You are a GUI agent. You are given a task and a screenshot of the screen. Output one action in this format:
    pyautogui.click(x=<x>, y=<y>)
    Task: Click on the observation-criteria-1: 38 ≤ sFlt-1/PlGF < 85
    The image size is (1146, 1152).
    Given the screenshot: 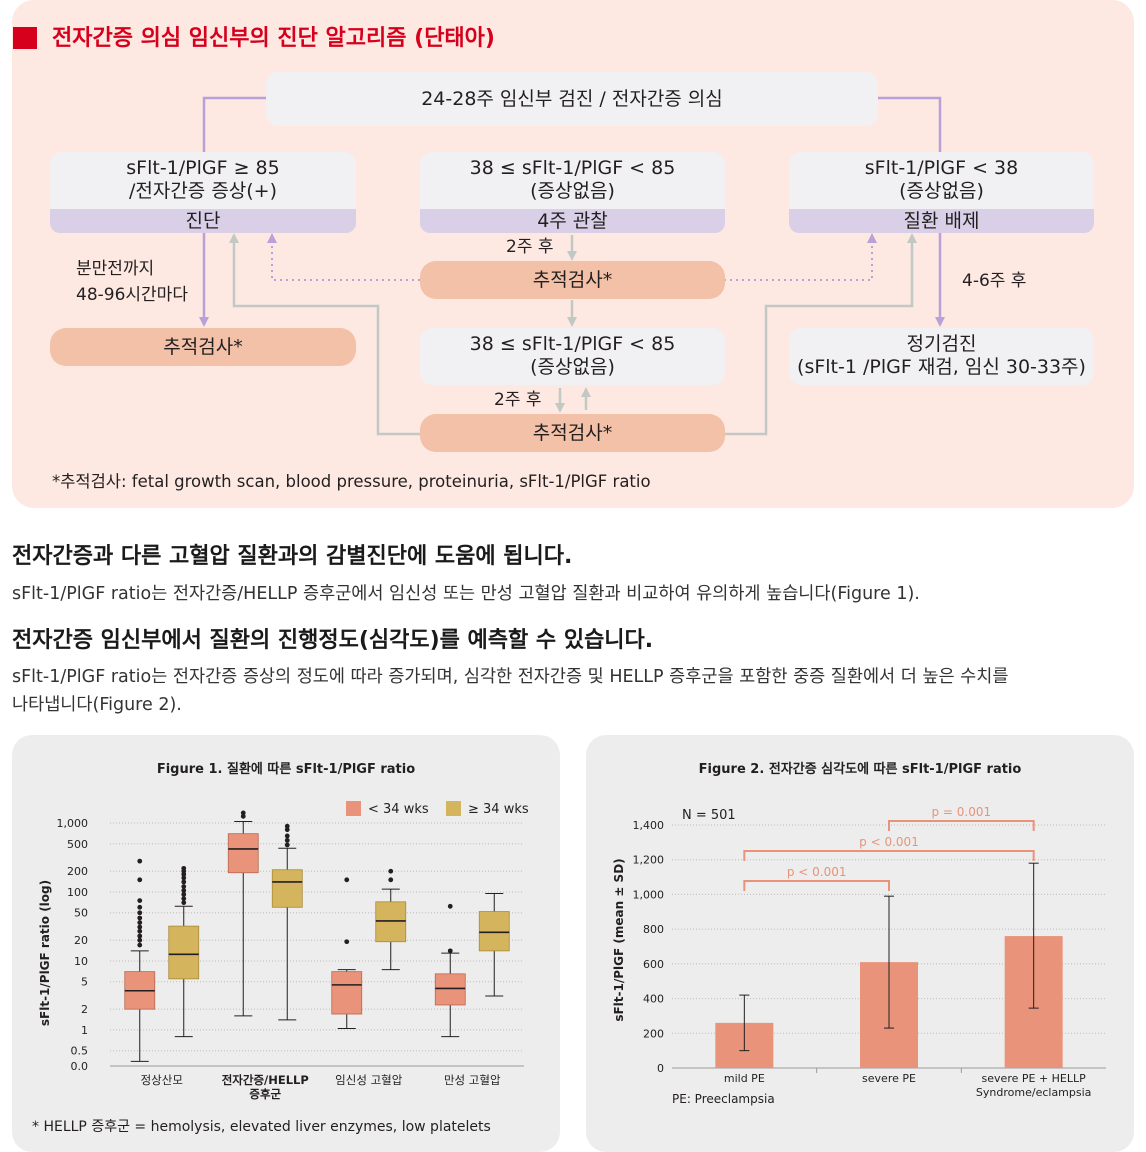 What is the action you would take?
    pyautogui.click(x=572, y=168)
    